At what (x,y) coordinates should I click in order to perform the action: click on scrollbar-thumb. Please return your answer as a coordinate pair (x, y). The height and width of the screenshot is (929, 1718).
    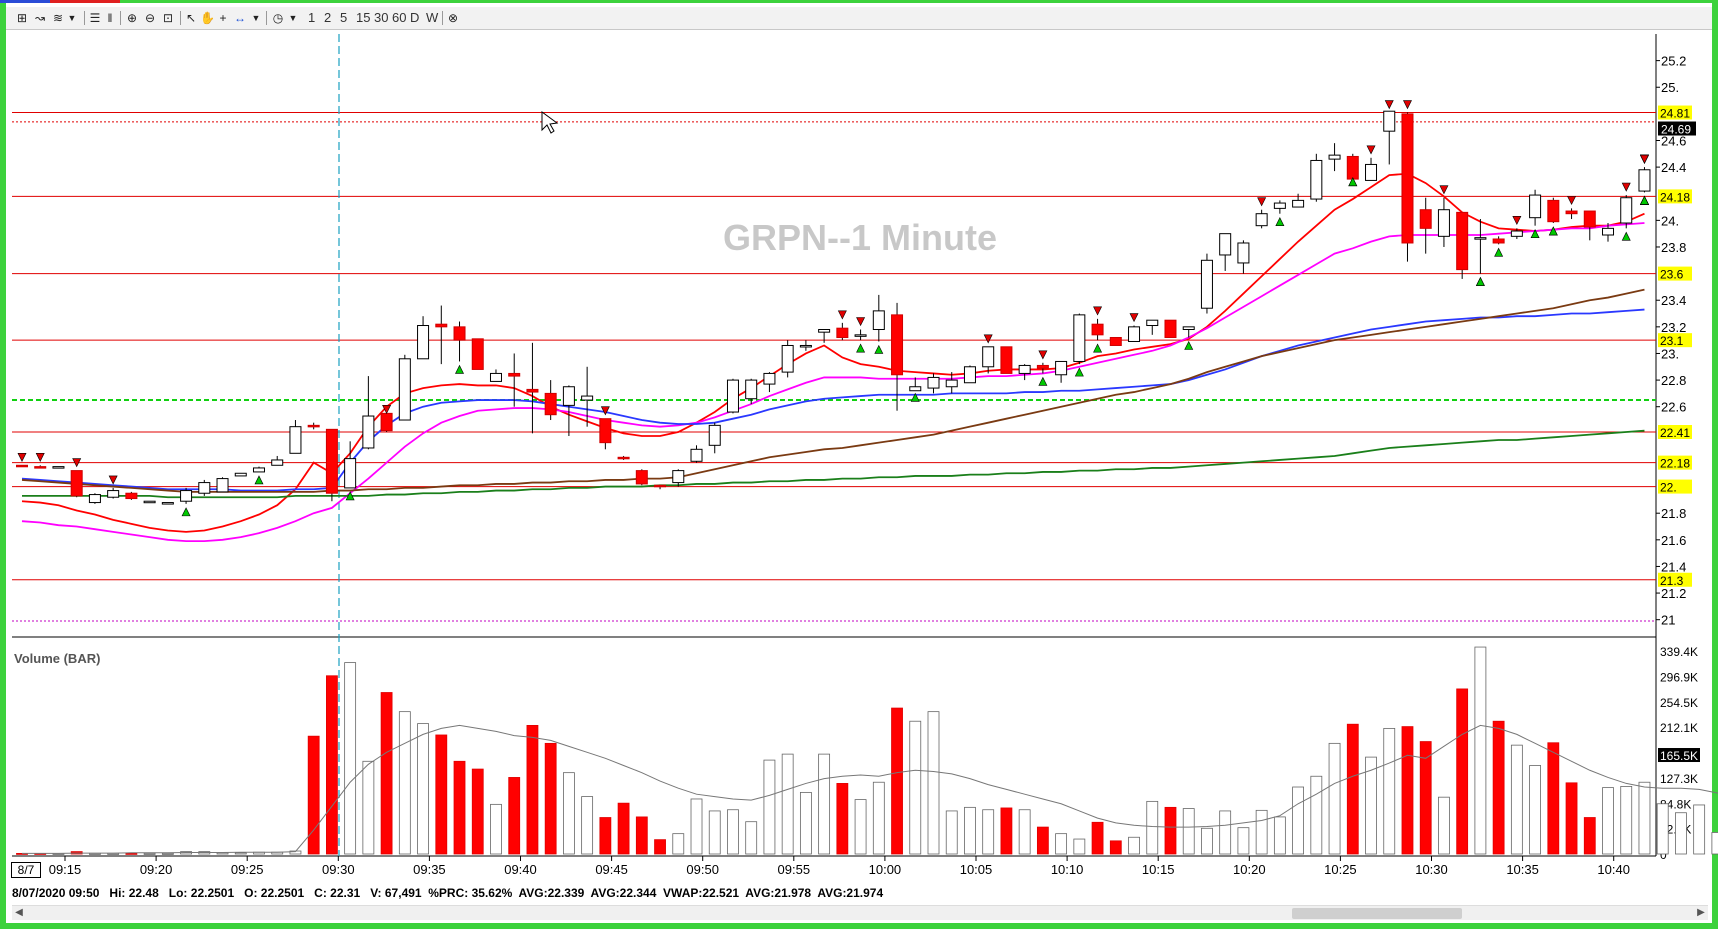
    Looking at the image, I should click on (1377, 913).